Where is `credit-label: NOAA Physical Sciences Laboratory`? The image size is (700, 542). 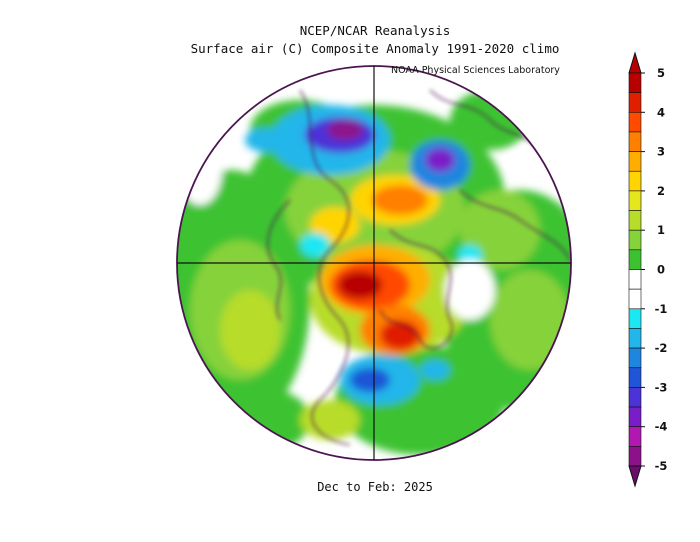
credit-label: NOAA Physical Sciences Laboratory is located at coordinates (475, 70).